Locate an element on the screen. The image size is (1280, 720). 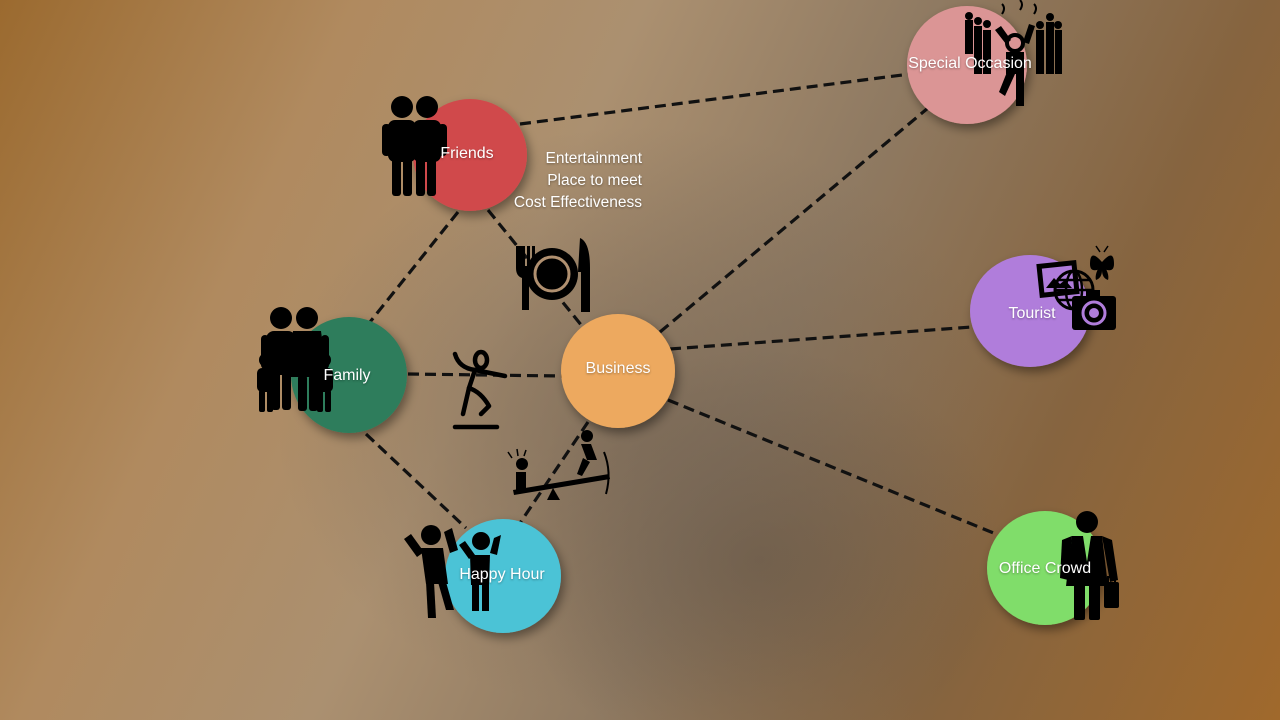
two-people-icon is located at coordinates (414, 146).